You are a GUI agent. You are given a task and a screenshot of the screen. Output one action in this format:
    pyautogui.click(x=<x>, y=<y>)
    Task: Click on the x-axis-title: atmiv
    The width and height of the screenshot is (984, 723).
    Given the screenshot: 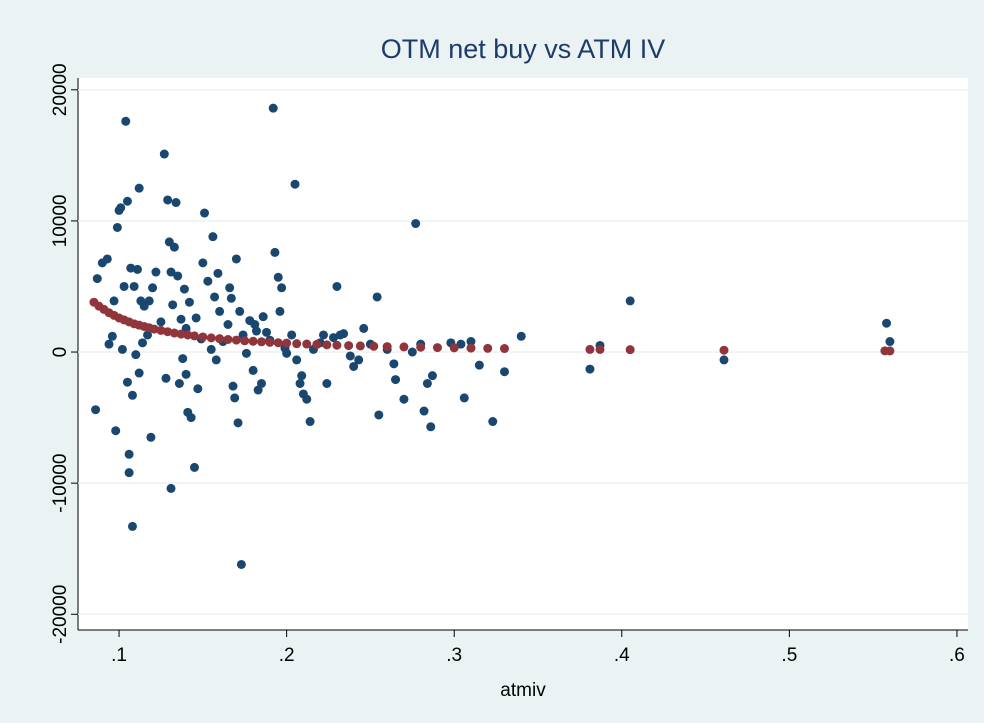 What is the action you would take?
    pyautogui.click(x=523, y=690)
    